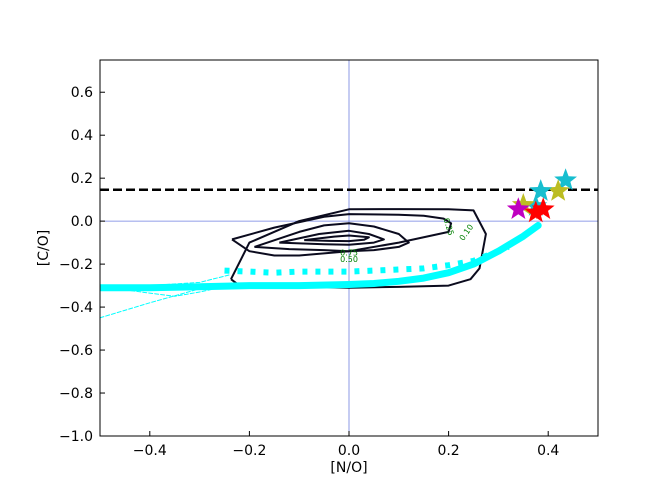 The width and height of the screenshot is (664, 498). I want to click on x-tick-label: −0.2, so click(249, 451).